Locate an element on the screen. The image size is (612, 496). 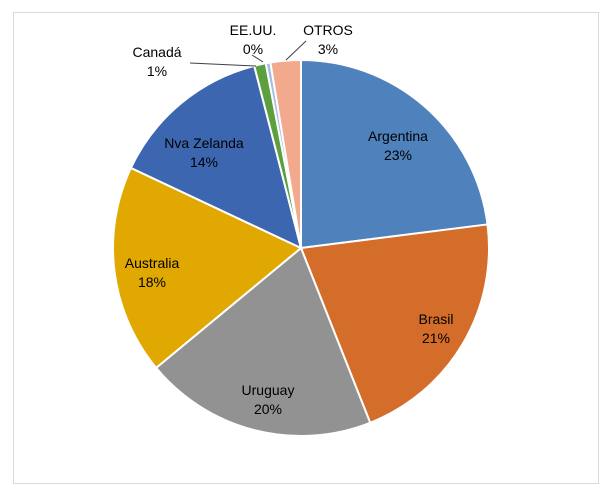
slice-label-australia: Australia is located at coordinates (152, 263).